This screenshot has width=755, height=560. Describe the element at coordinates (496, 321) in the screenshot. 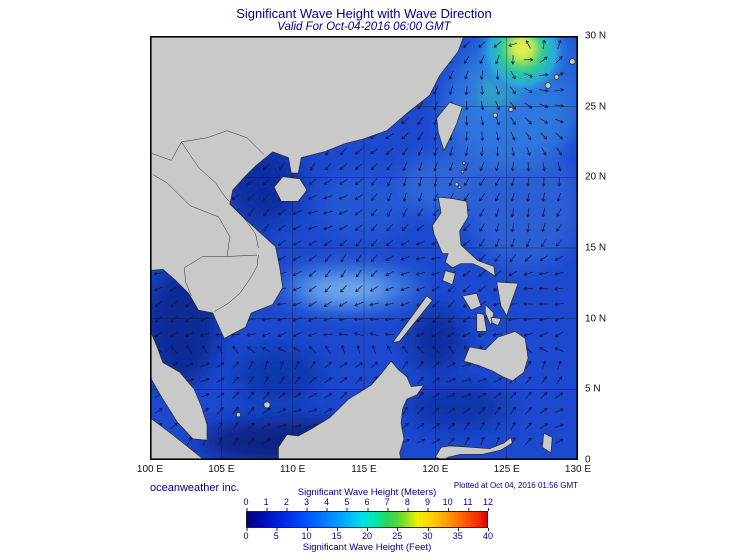

I see `bohol-island` at that location.